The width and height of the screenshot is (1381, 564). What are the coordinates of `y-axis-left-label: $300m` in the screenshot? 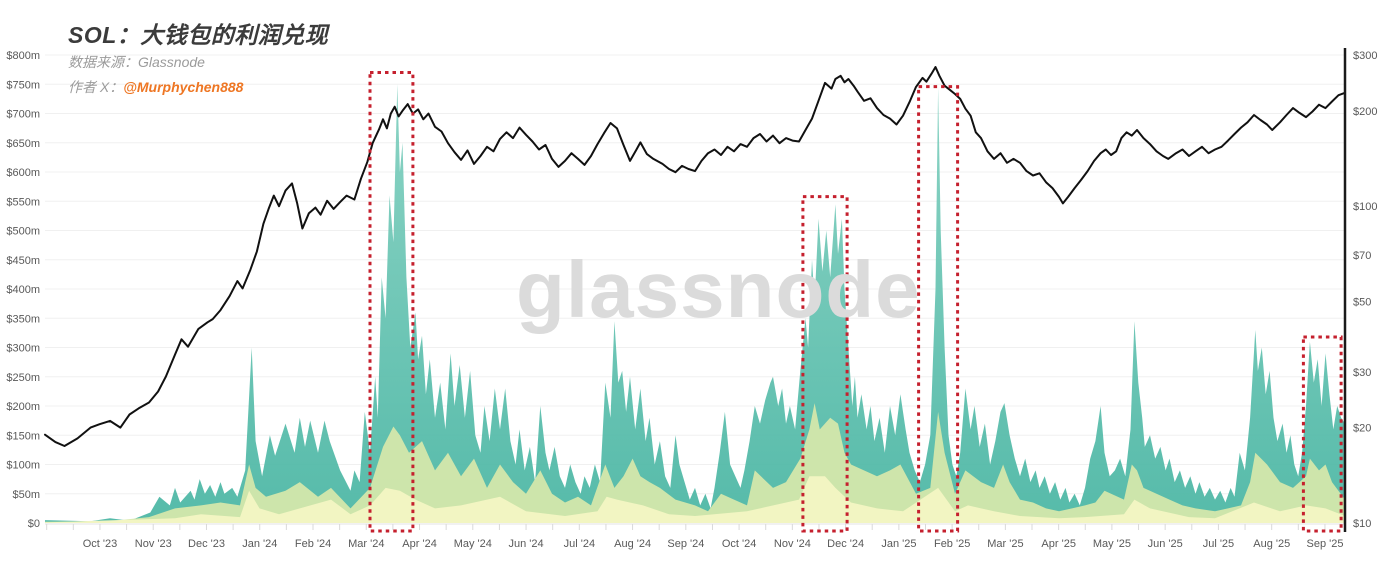 It's located at (23, 349).